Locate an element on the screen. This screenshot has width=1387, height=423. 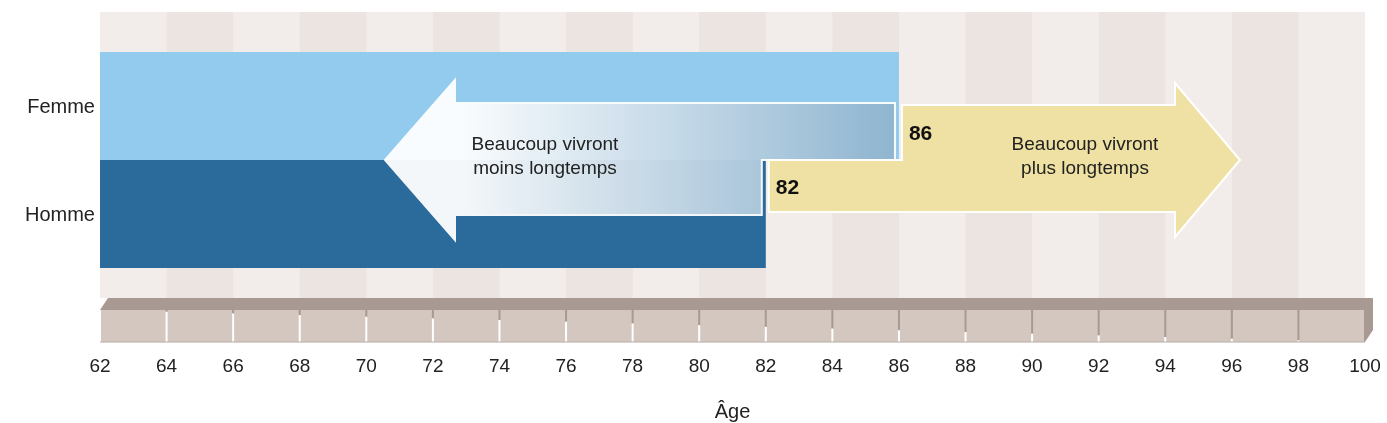
x-tick-label: 66 is located at coordinates (233, 365).